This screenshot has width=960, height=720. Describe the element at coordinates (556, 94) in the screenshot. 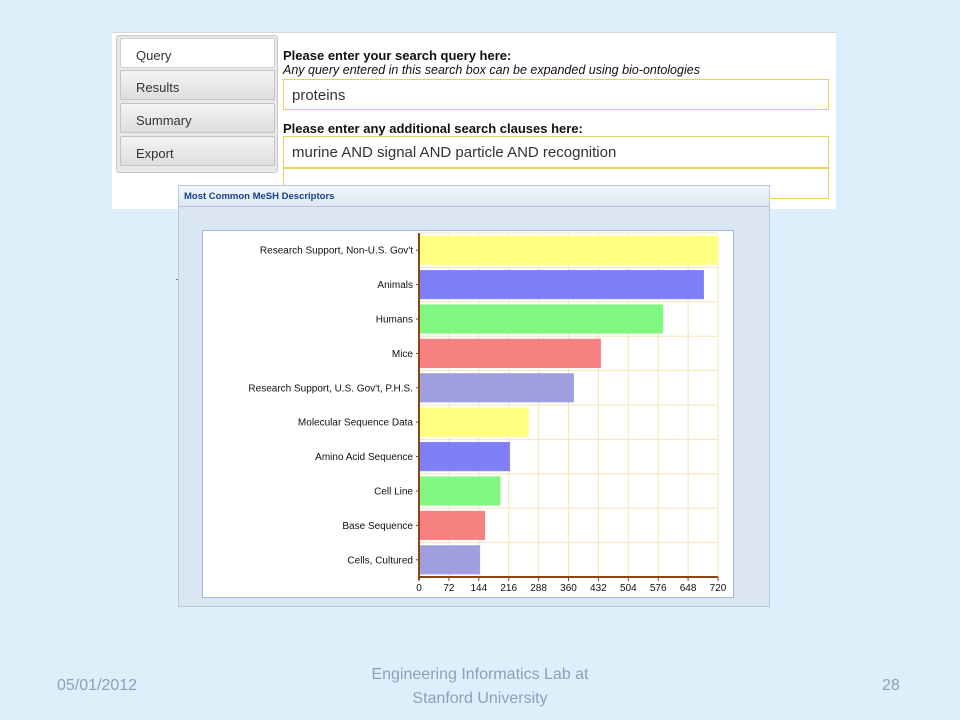

I see `search-query-input: proteins` at that location.